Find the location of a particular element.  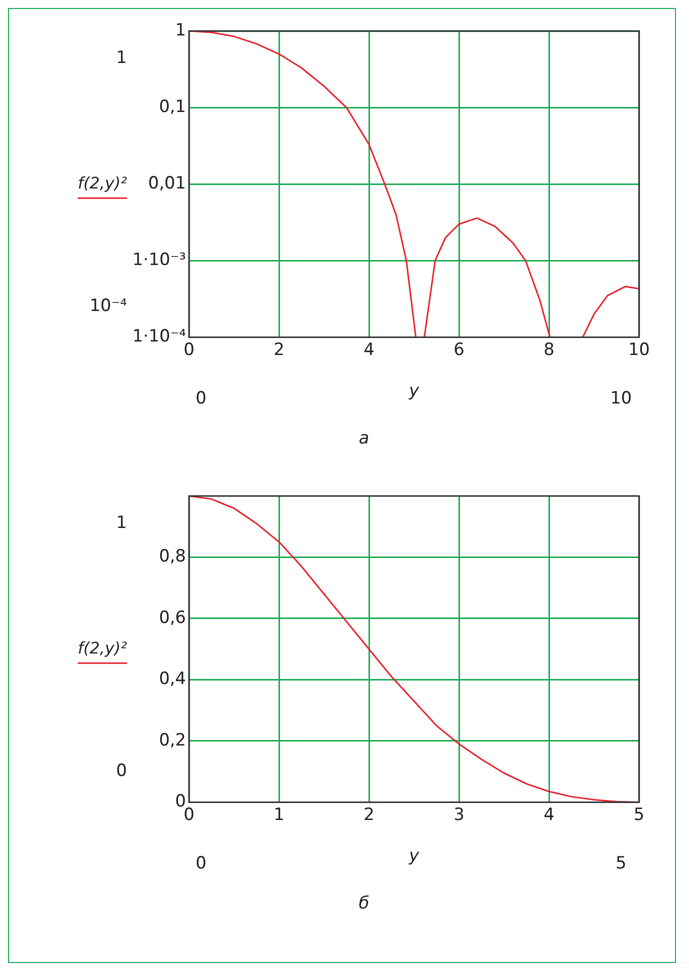

y-tick-label: 0,2 is located at coordinates (172, 740).